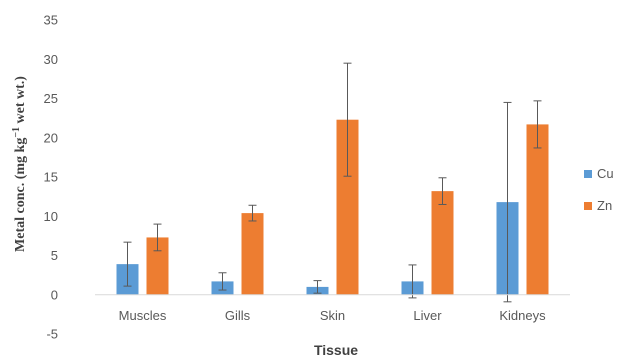 This screenshot has width=622, height=361. Describe the element at coordinates (588, 206) in the screenshot. I see `legend-swatch-zn` at that location.